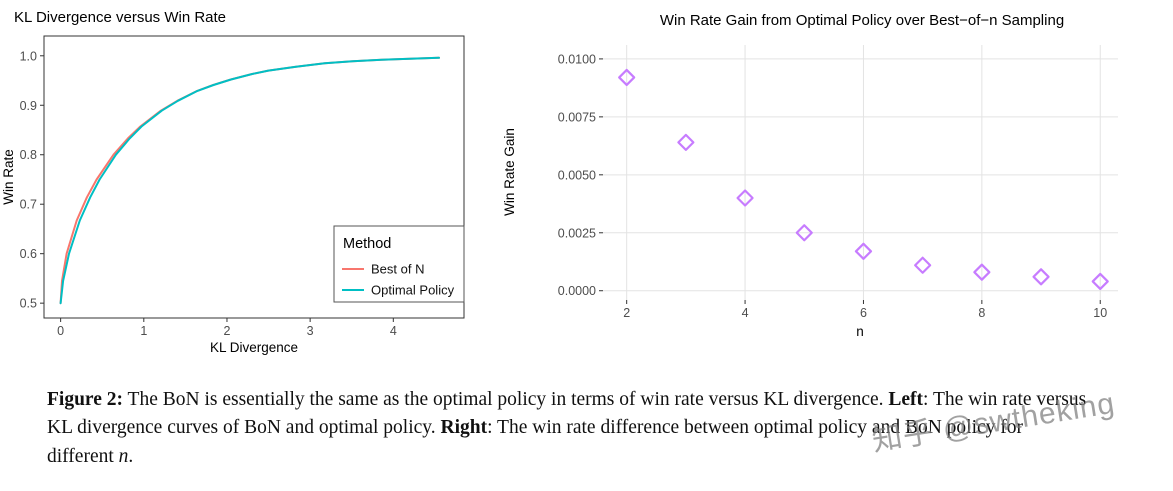 The width and height of the screenshot is (1173, 491). I want to click on y-tick-label: 0.5, so click(28, 304).